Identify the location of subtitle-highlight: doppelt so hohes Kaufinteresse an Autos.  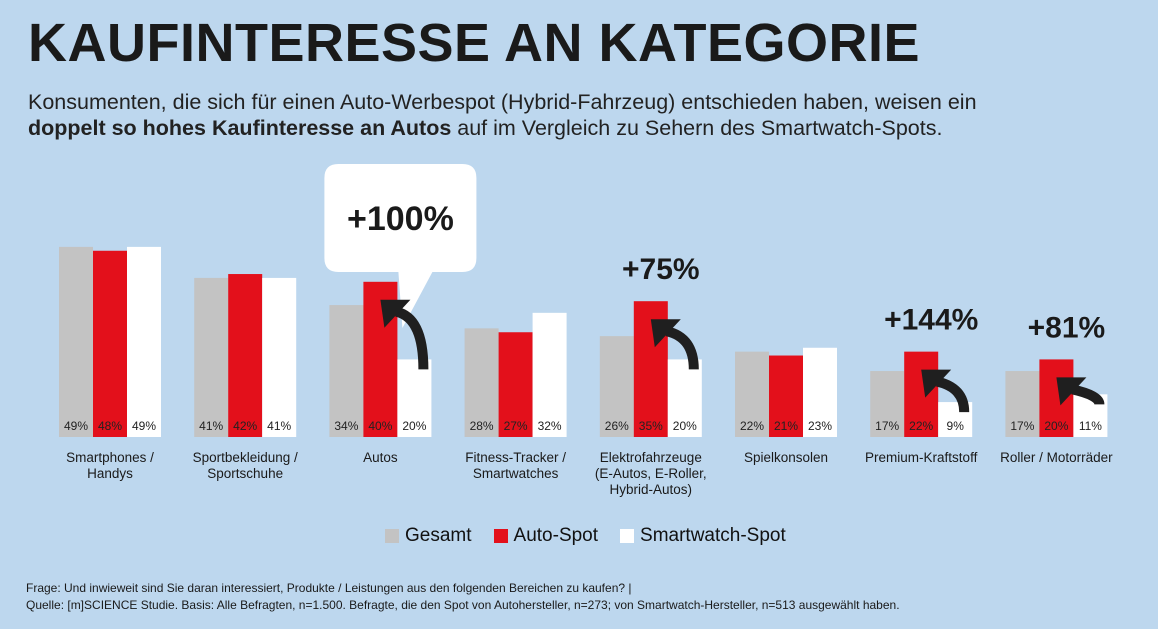
(240, 128).